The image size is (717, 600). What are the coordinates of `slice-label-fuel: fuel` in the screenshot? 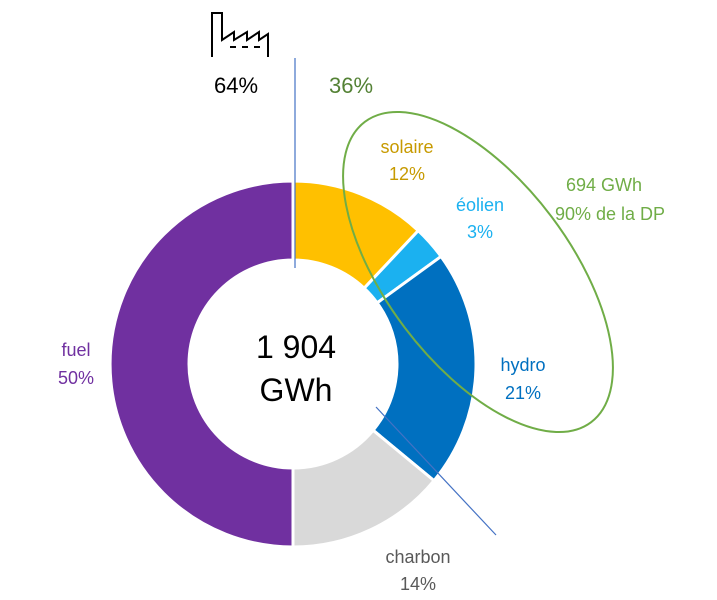 It's located at (75, 350).